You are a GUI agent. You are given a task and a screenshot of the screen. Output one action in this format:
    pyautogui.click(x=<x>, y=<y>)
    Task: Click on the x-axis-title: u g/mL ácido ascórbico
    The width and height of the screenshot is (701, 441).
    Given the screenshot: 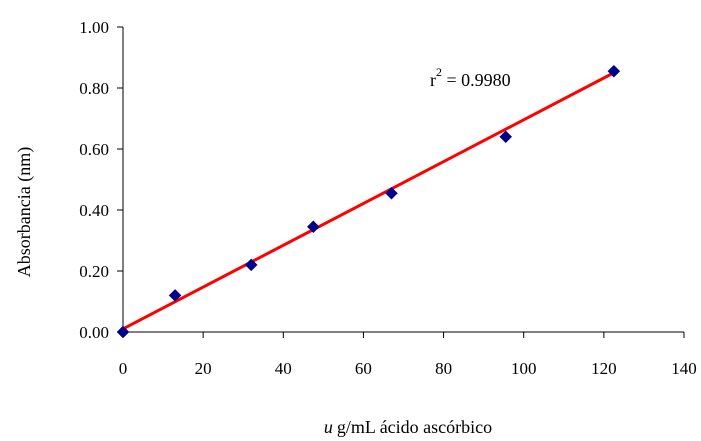 What is the action you would take?
    pyautogui.click(x=408, y=427)
    